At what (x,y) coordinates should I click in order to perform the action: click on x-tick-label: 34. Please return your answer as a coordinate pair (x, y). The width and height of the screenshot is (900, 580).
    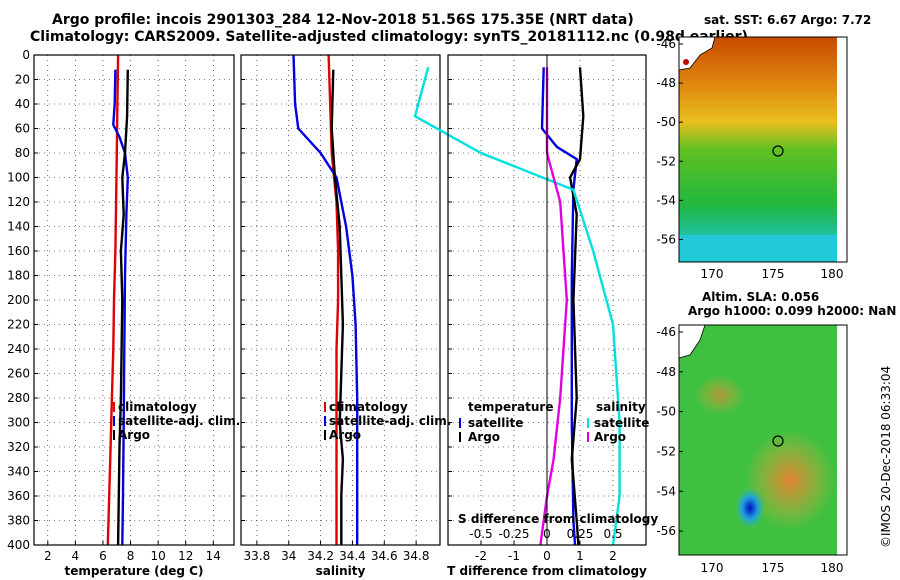
    Looking at the image, I should click on (288, 556).